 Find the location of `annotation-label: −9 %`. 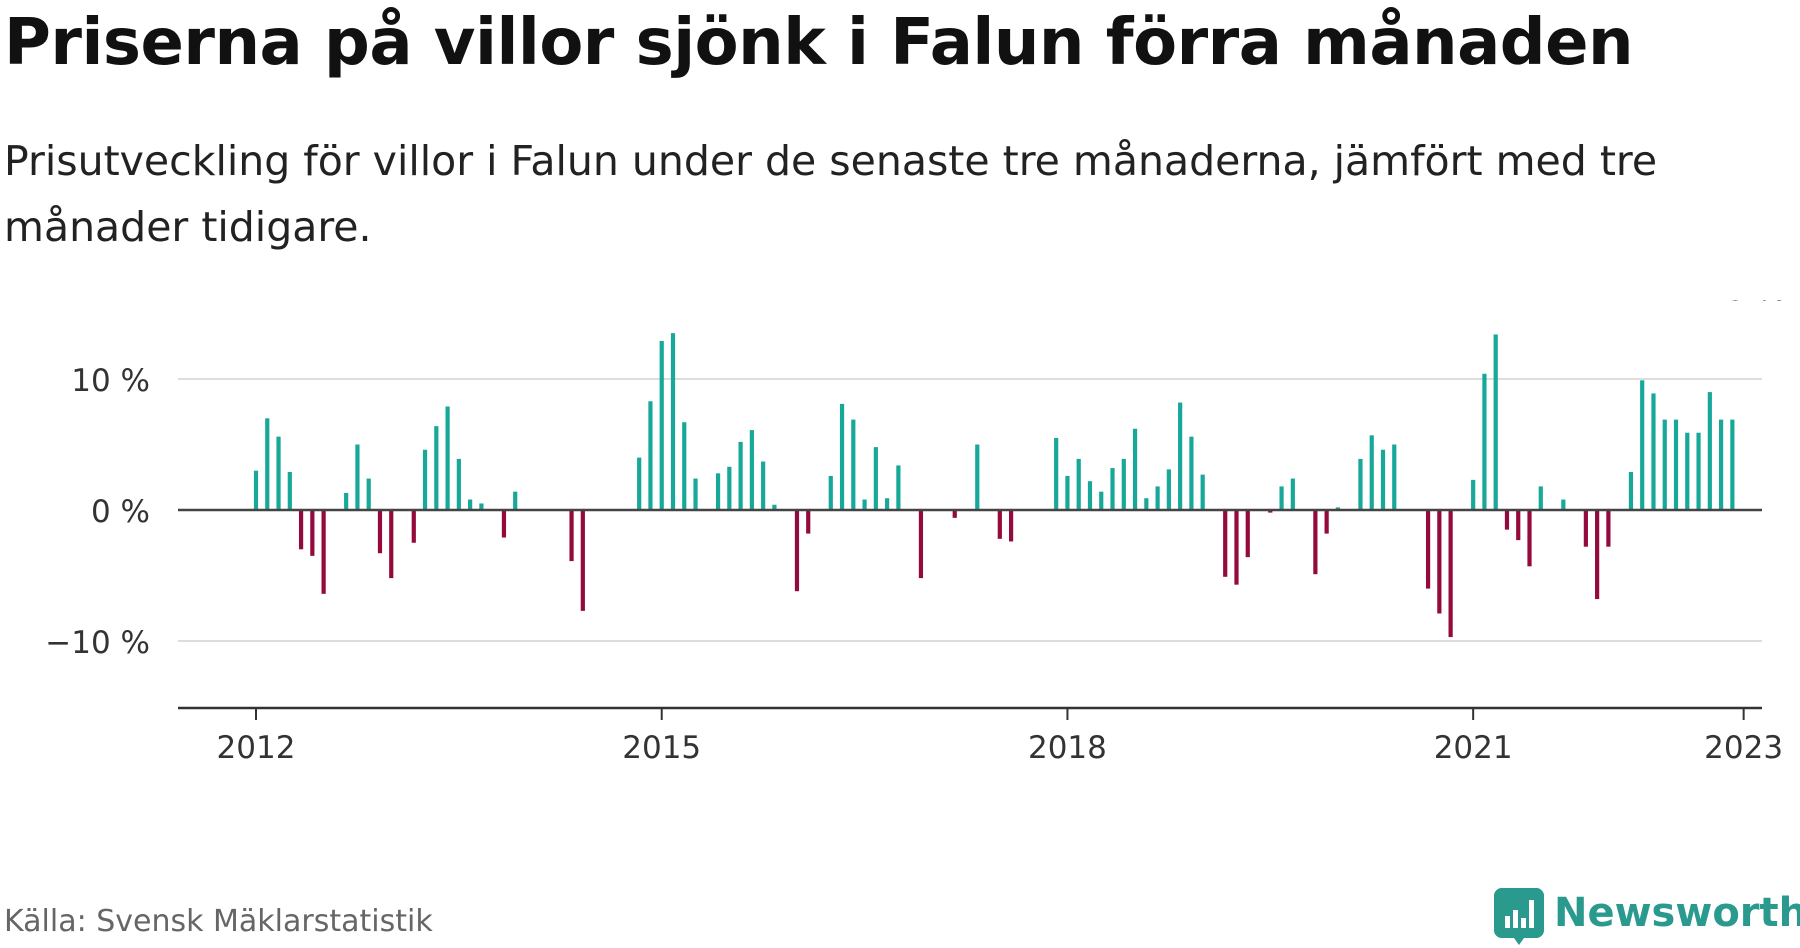

annotation-label: −9 % is located at coordinates (1743, 304).